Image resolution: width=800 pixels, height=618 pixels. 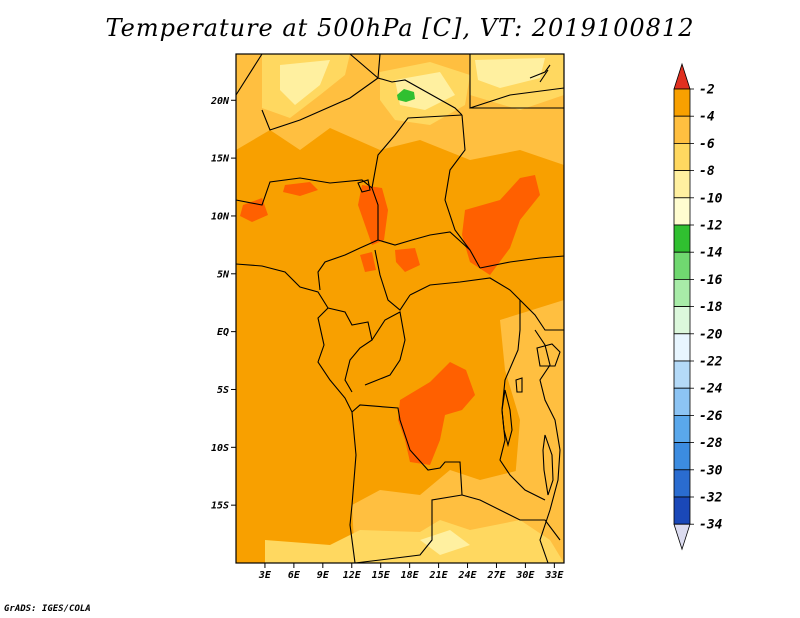 What do you see at coordinates (711, 389) in the screenshot?
I see `colorbar-label: -24` at bounding box center [711, 389].